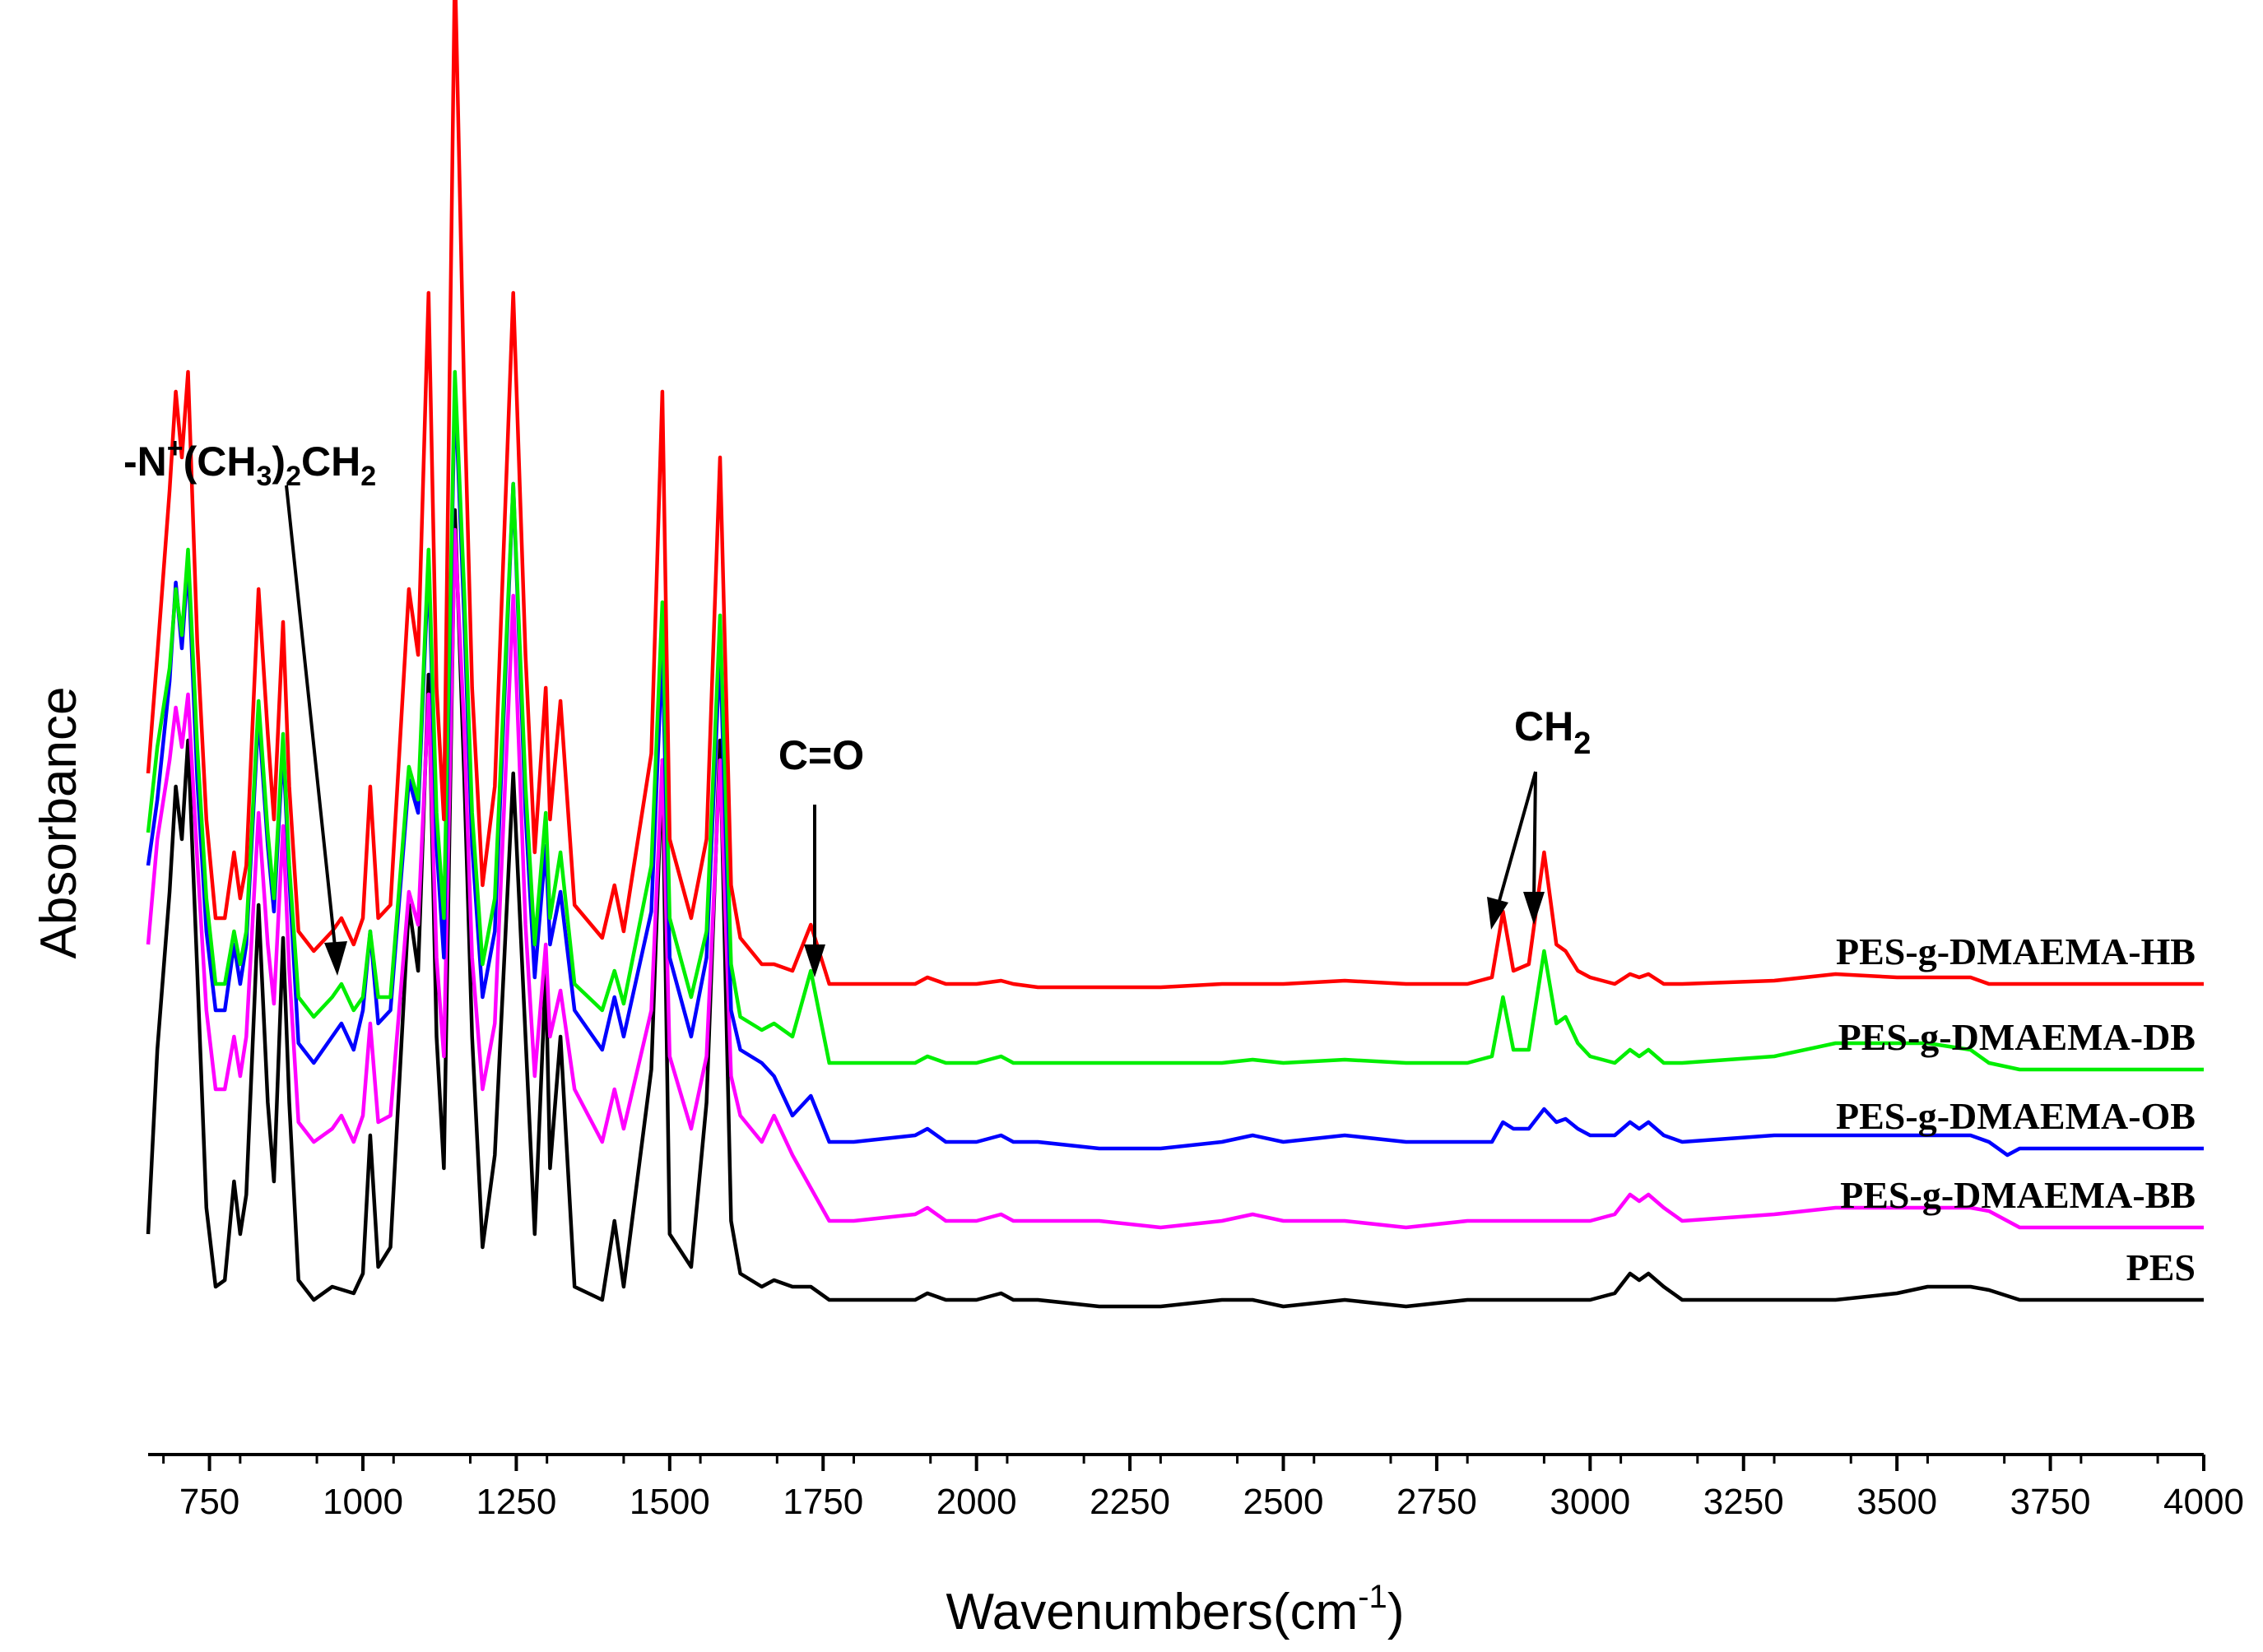  Describe the element at coordinates (1437, 1502) in the screenshot. I see `x-tick-label-2750: 2750` at that location.